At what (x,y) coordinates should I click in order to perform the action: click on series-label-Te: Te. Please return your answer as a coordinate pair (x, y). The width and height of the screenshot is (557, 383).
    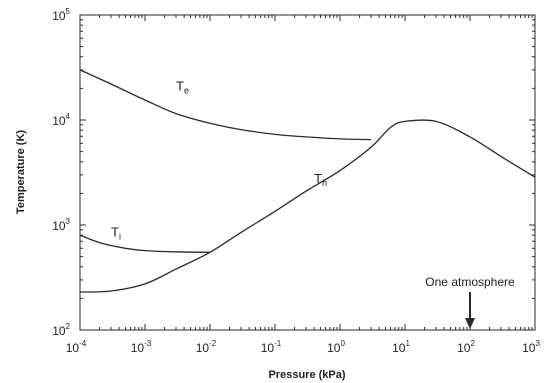
    Looking at the image, I should click on (182, 87).